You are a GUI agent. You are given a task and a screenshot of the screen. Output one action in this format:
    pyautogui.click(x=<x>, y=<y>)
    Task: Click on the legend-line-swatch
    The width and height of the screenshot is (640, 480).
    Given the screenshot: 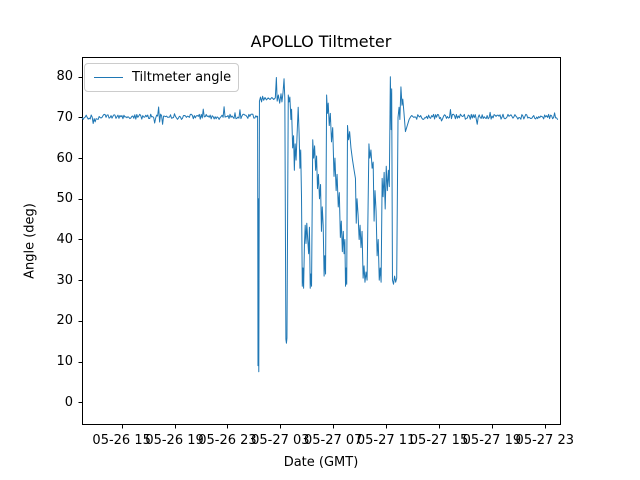 What is the action you would take?
    pyautogui.click(x=108, y=77)
    